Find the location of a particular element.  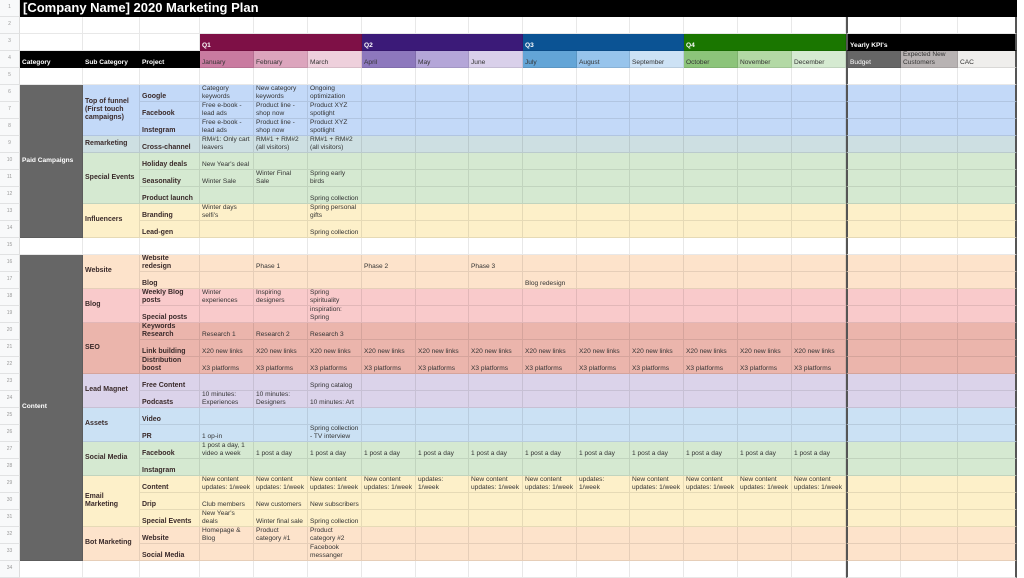

month-cell: Phase 3 is located at coordinates (496, 263).